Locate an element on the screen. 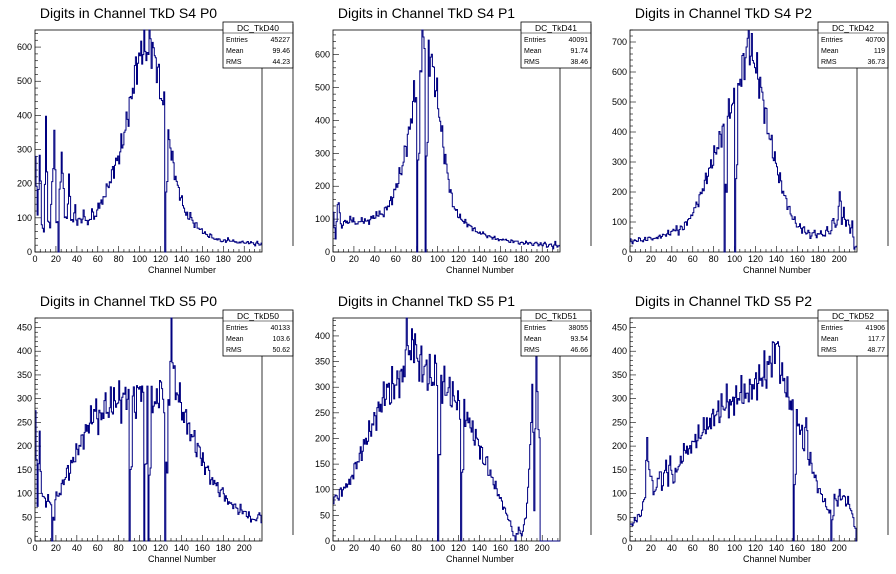 The width and height of the screenshot is (896, 574). stats-value: 40700 is located at coordinates (876, 40).